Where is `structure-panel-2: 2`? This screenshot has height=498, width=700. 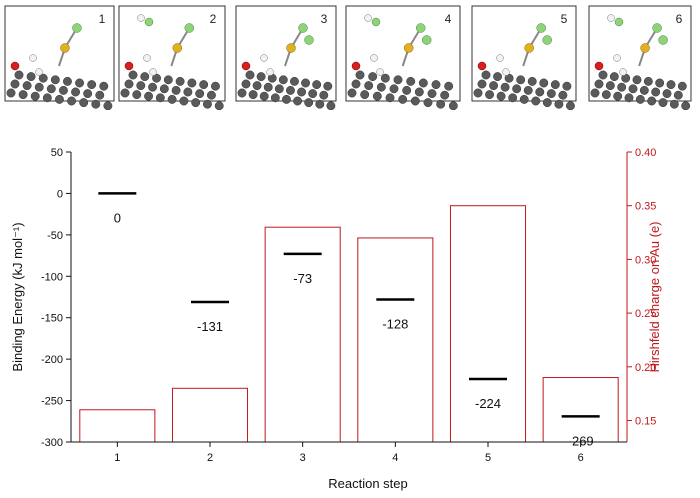 structure-panel-2: 2 is located at coordinates (172, 57).